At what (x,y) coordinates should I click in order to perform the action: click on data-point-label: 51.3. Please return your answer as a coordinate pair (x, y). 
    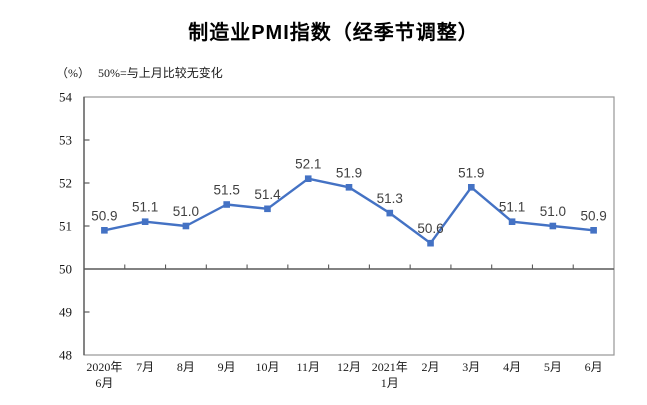
    Looking at the image, I should click on (390, 198).